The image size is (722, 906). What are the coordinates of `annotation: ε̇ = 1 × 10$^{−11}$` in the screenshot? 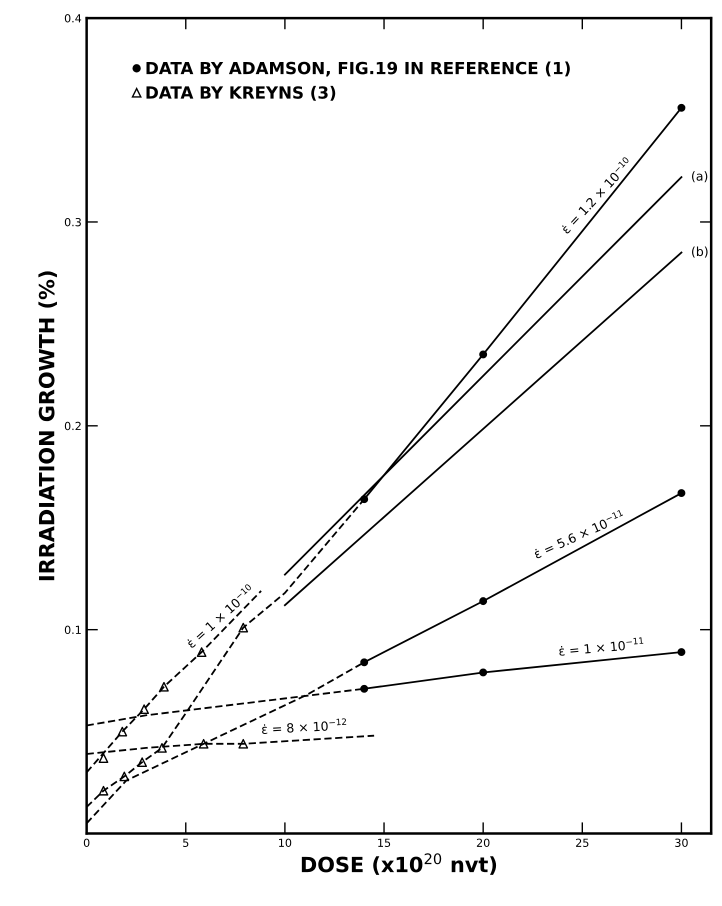 It's located at (601, 646).